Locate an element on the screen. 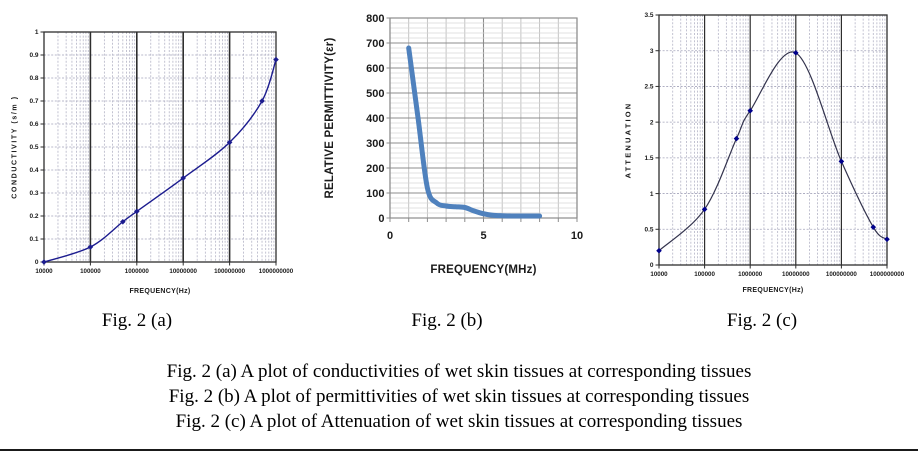 The image size is (918, 455). panel-caption-c: Fig. 2 (c) is located at coordinates (762, 320).